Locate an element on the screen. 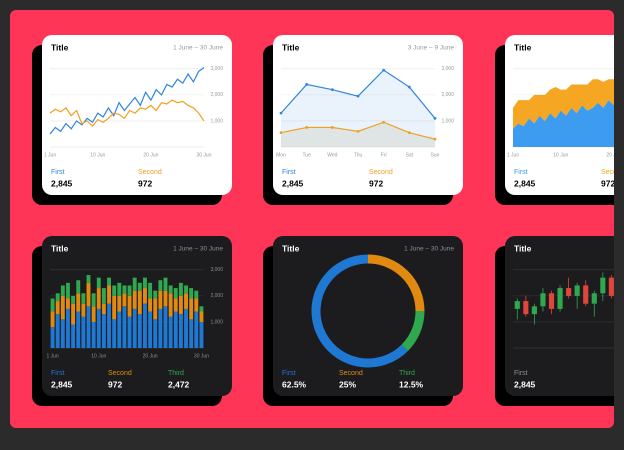 This screenshot has width=624, height=450. x-tick-label: Wed is located at coordinates (332, 155).